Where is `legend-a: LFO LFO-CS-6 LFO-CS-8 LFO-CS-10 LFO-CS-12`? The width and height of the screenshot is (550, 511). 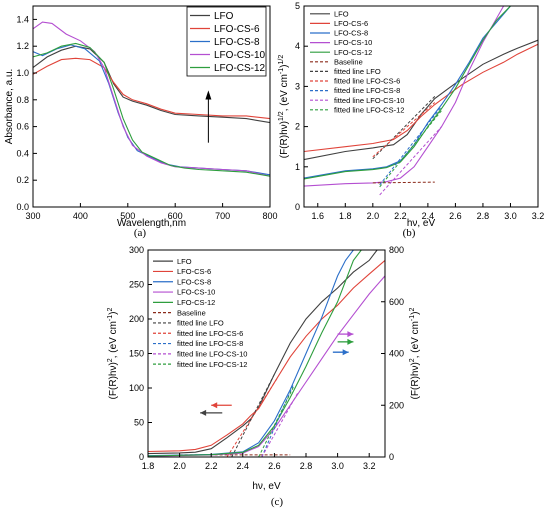 legend-a: LFO LFO-CS-6 LFO-CS-8 LFO-CS-10 LFO-CS-12 is located at coordinates (226, 41).